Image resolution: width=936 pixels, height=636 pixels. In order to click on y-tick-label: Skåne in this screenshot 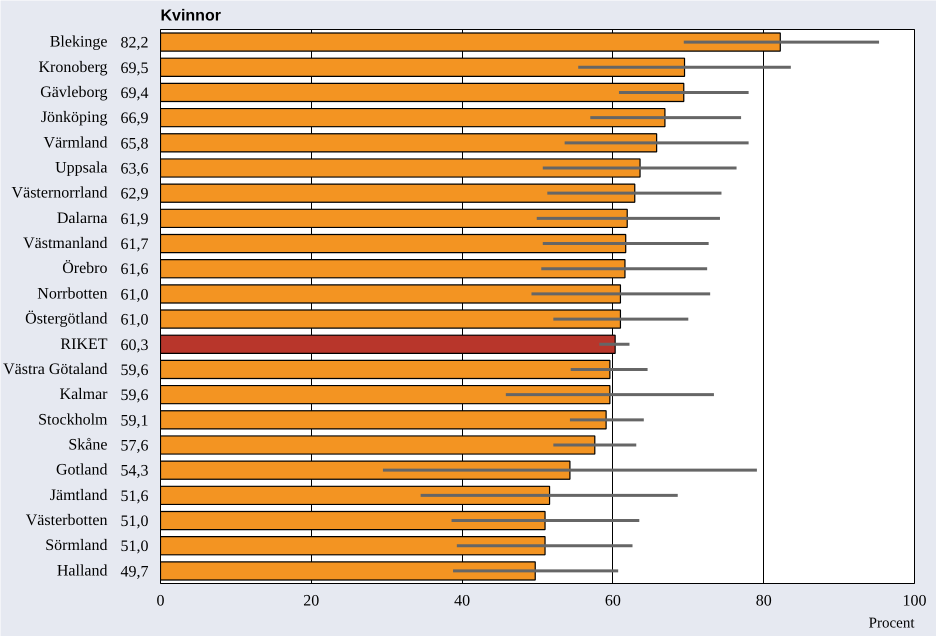, I will do `click(88, 445)`.